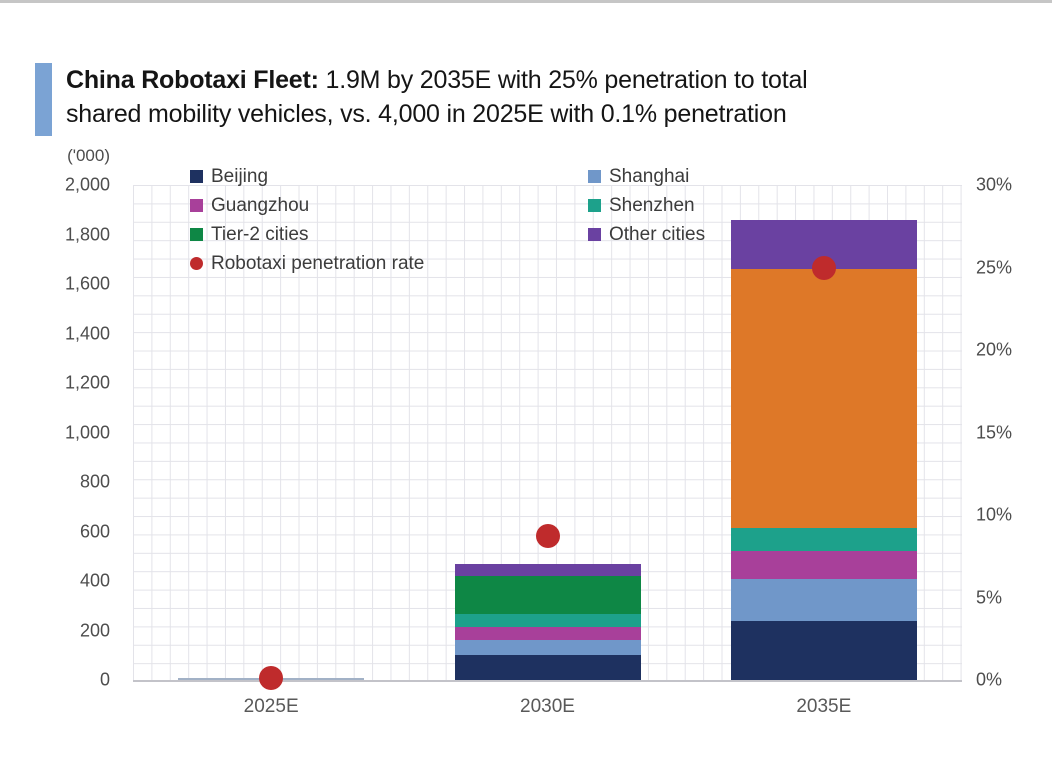  What do you see at coordinates (87, 283) in the screenshot?
I see `y-axis-tick-label: 1,600` at bounding box center [87, 283].